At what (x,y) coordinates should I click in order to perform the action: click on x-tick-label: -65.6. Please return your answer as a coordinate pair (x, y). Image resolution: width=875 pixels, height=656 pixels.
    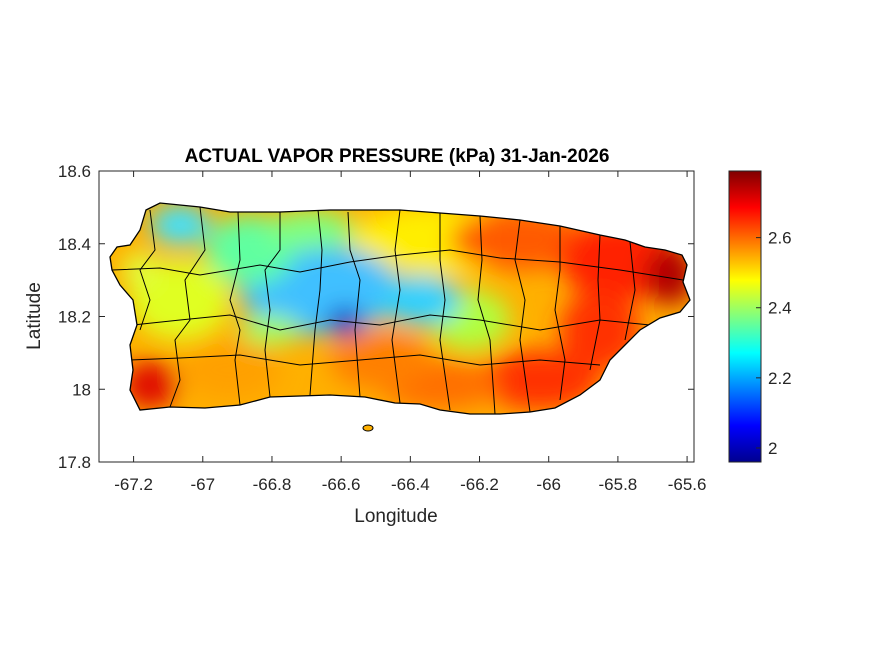
    Looking at the image, I should click on (687, 484).